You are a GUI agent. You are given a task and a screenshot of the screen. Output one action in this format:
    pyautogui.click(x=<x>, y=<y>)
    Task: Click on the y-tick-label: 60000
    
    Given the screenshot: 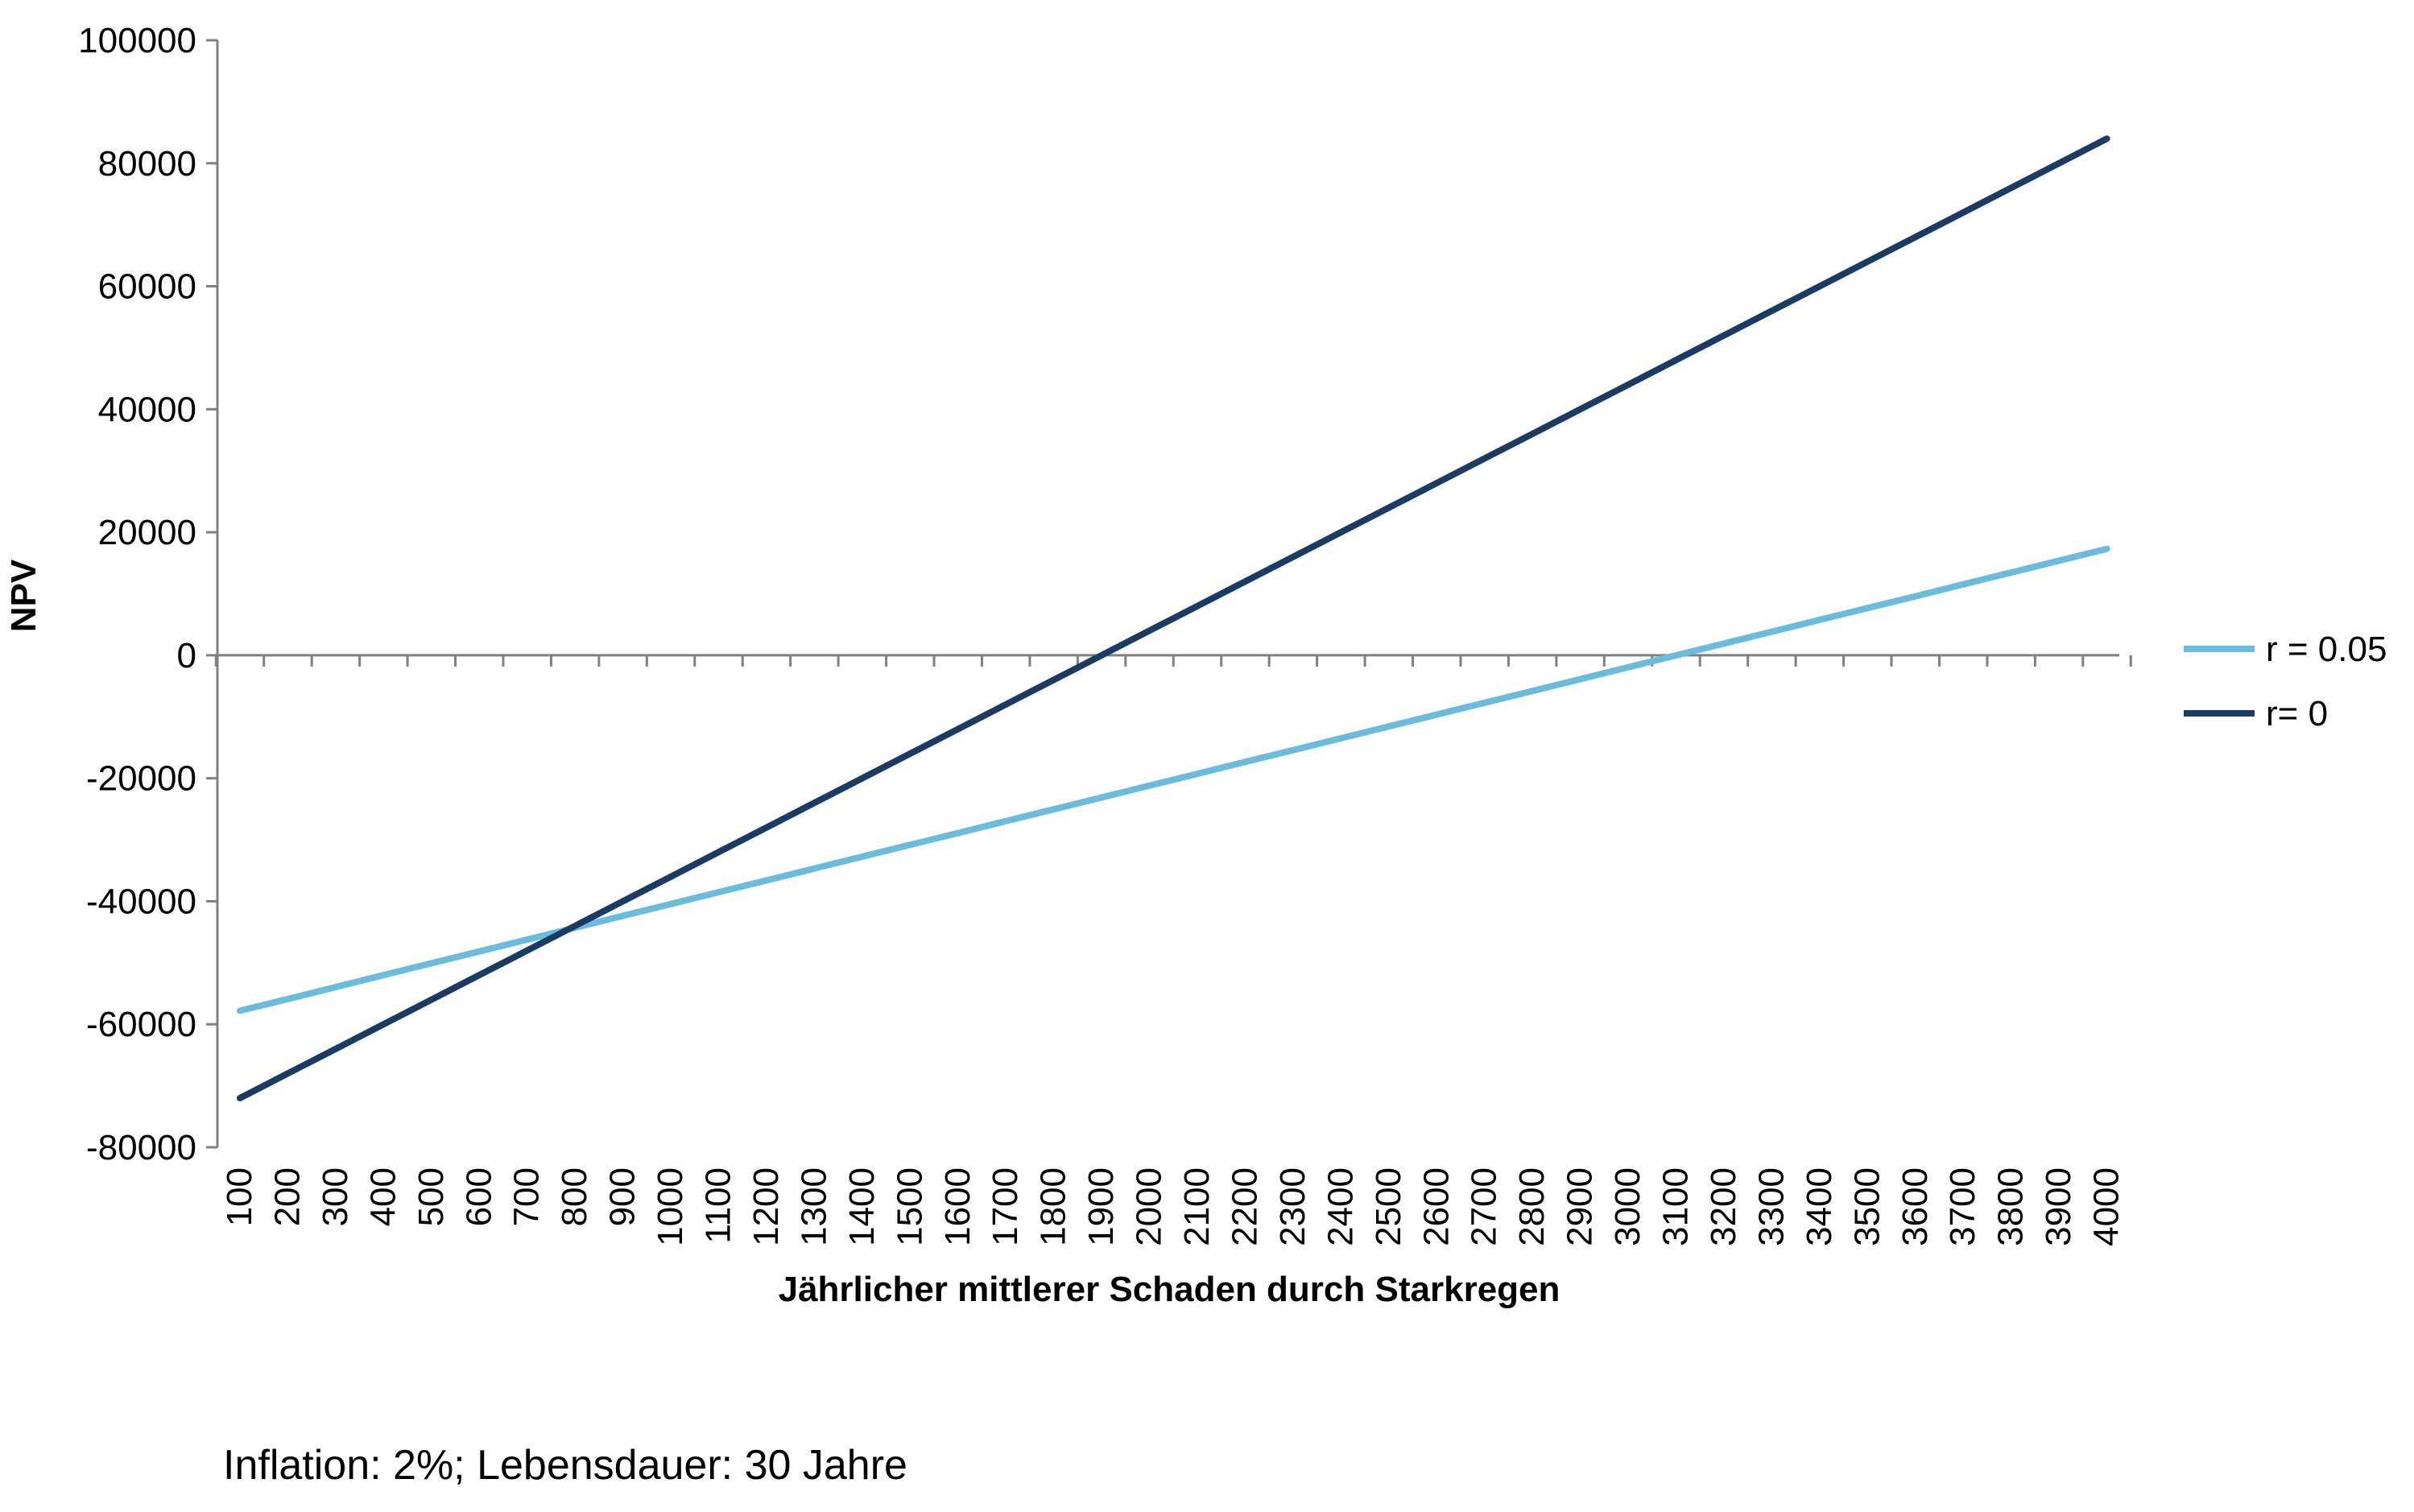 What is the action you would take?
    pyautogui.click(x=147, y=287)
    